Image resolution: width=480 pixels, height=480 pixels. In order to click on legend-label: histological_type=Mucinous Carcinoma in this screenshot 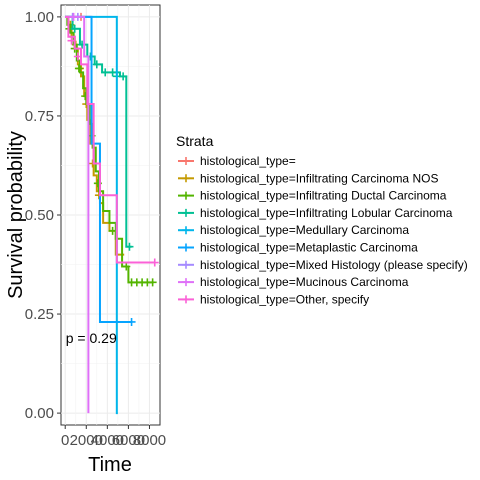, I will do `click(304, 282)`.